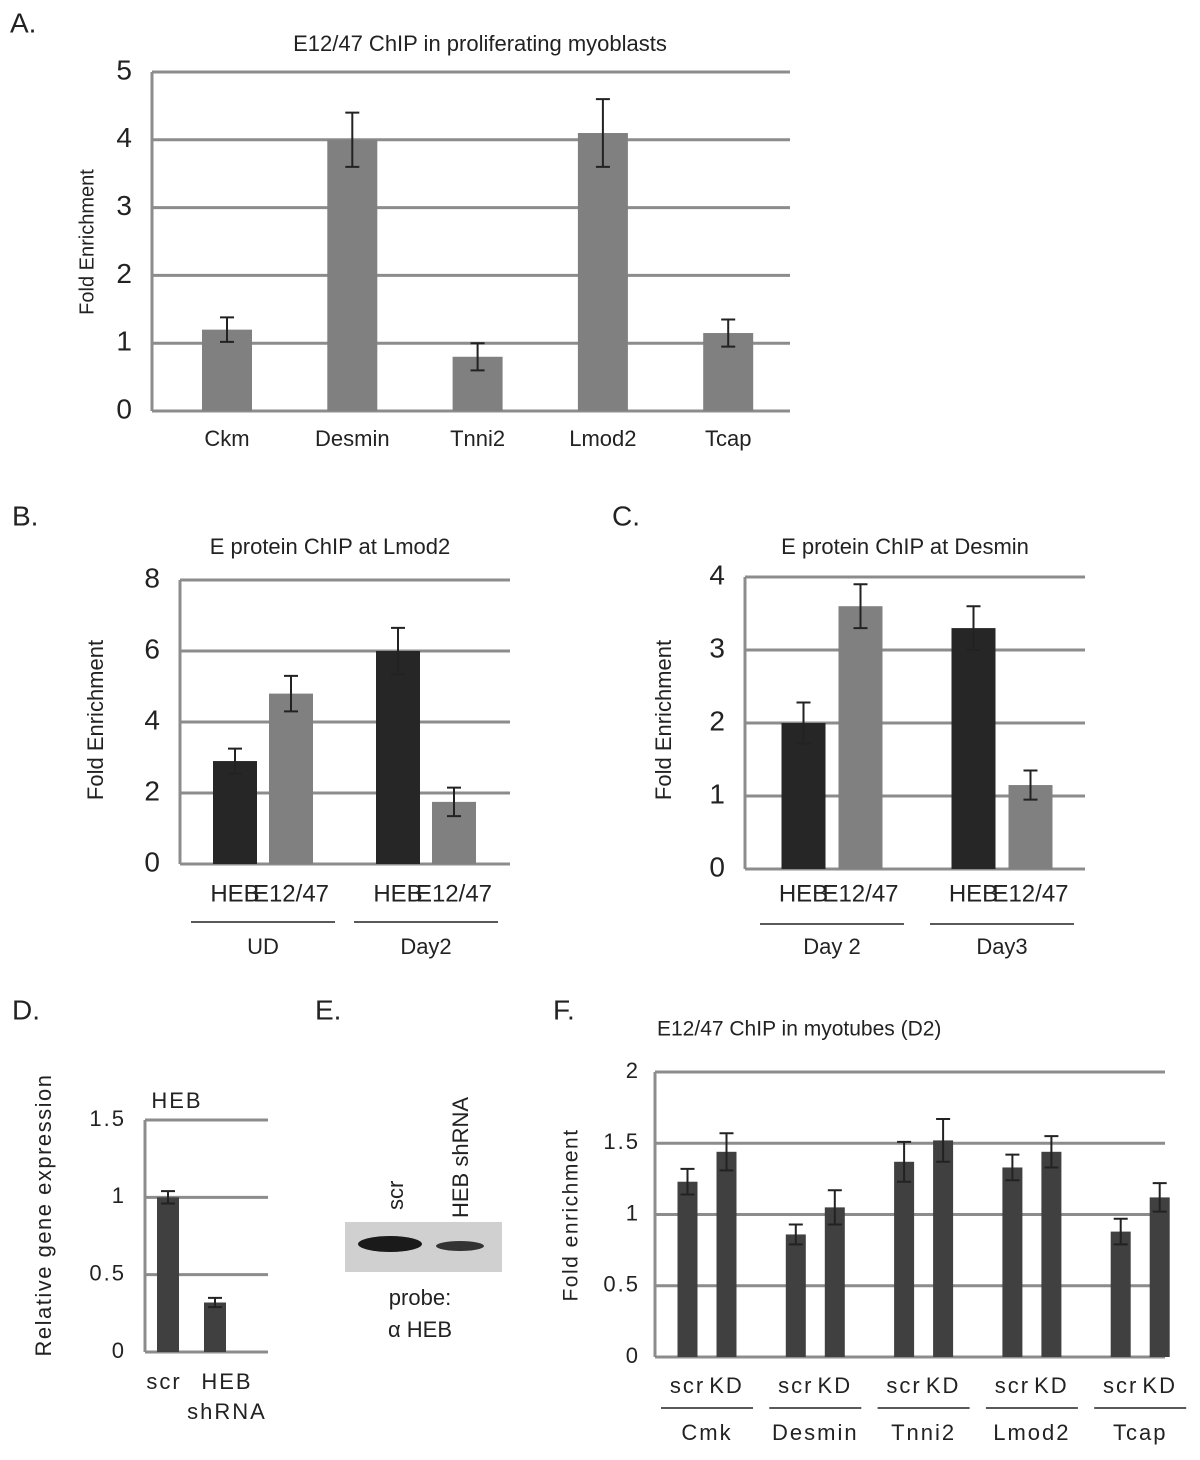 The height and width of the screenshot is (1460, 1200). I want to click on group-label: UD, so click(263, 946).